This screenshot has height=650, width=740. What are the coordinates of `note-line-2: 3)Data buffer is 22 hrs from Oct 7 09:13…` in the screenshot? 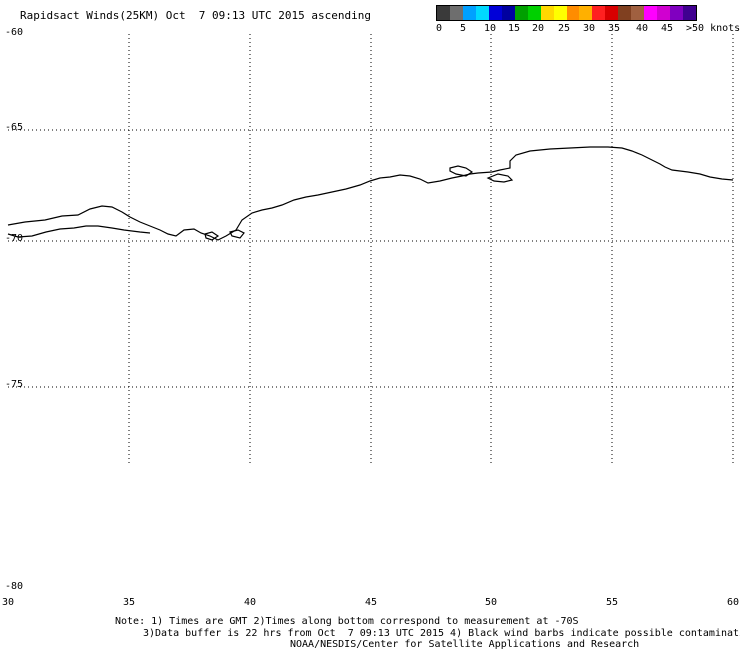 It's located at (441, 633).